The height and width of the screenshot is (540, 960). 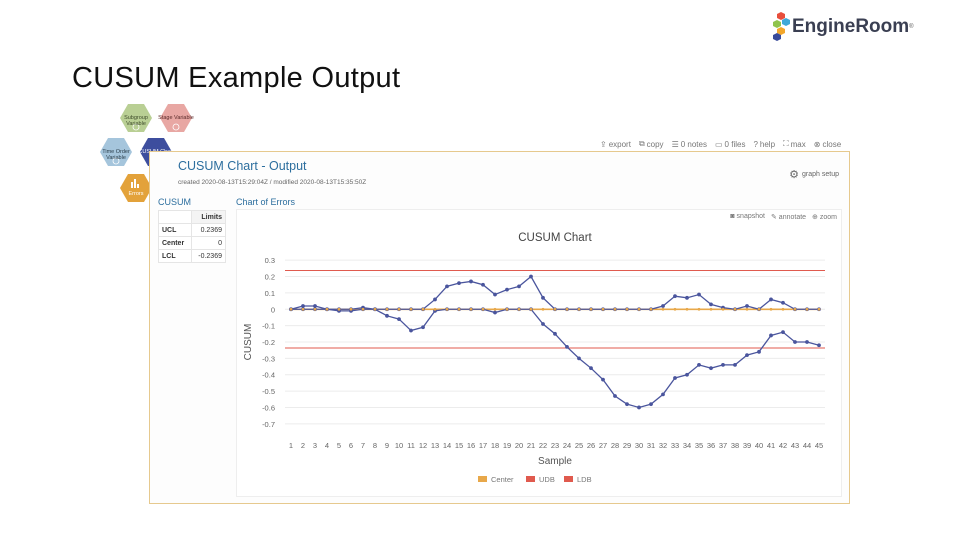 I want to click on gear-icon: ⚙, so click(x=794, y=175).